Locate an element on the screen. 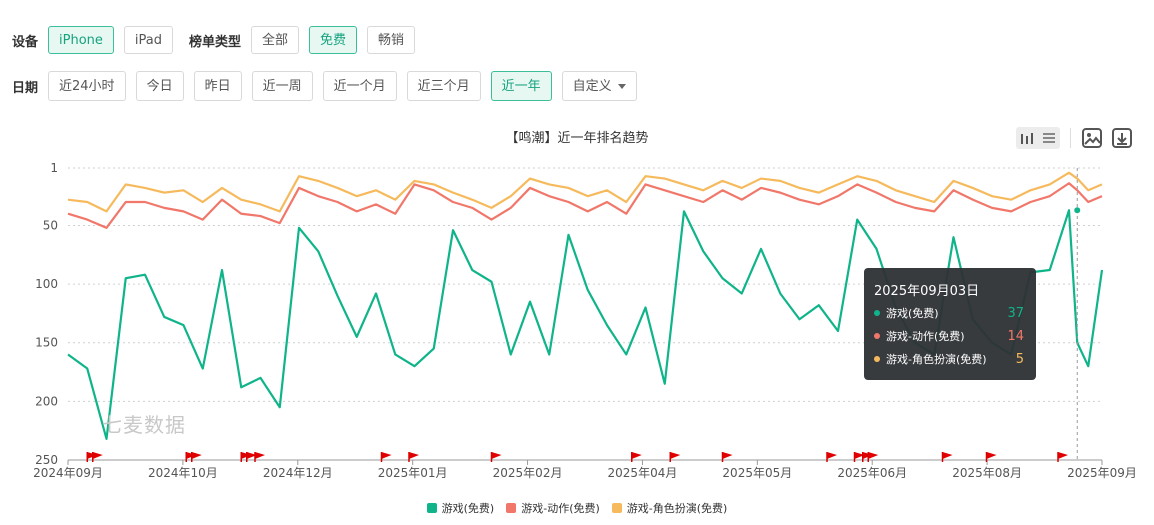 This screenshot has height=525, width=1154. chart-type-label: 榜单类型 is located at coordinates (215, 42).